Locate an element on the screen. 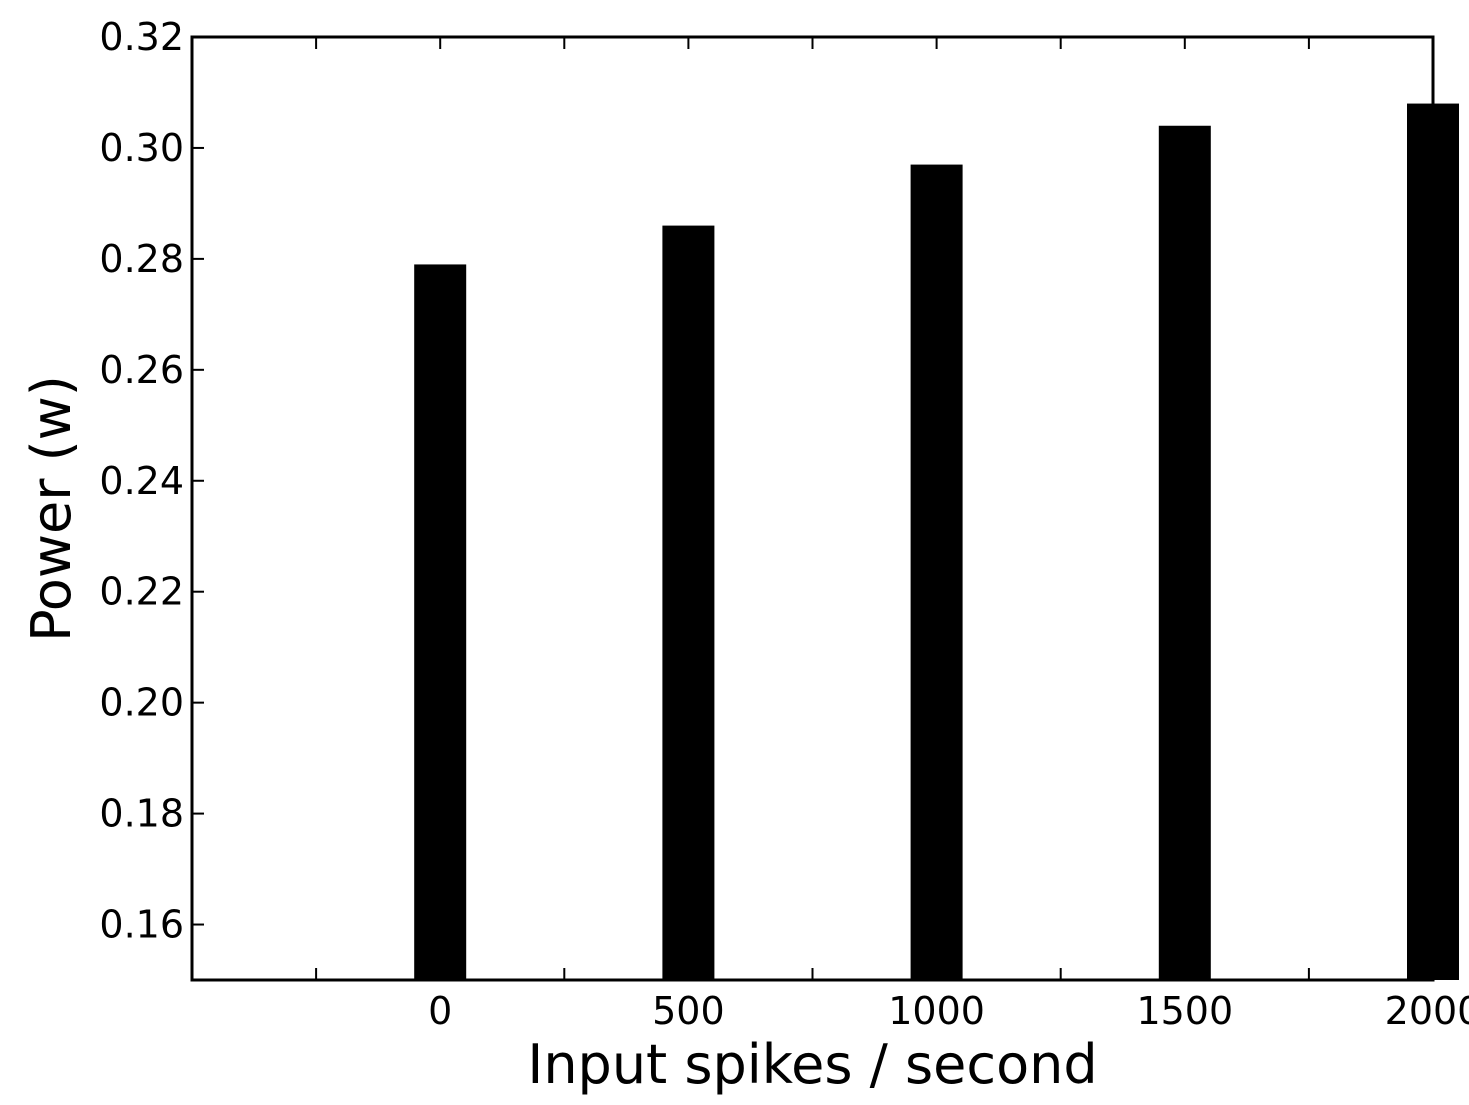 This screenshot has width=1469, height=1105. x-tick-label: 500 is located at coordinates (688, 1011).